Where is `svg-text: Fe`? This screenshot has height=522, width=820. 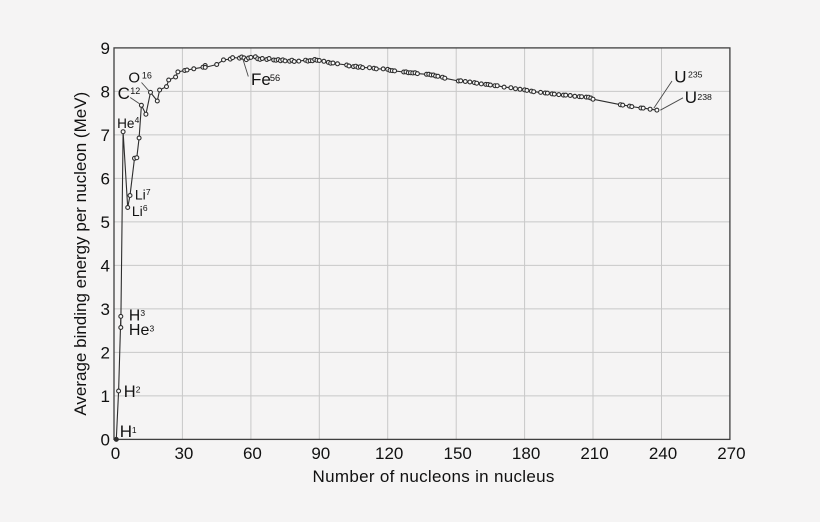
svg-text: Fe is located at coordinates (261, 79).